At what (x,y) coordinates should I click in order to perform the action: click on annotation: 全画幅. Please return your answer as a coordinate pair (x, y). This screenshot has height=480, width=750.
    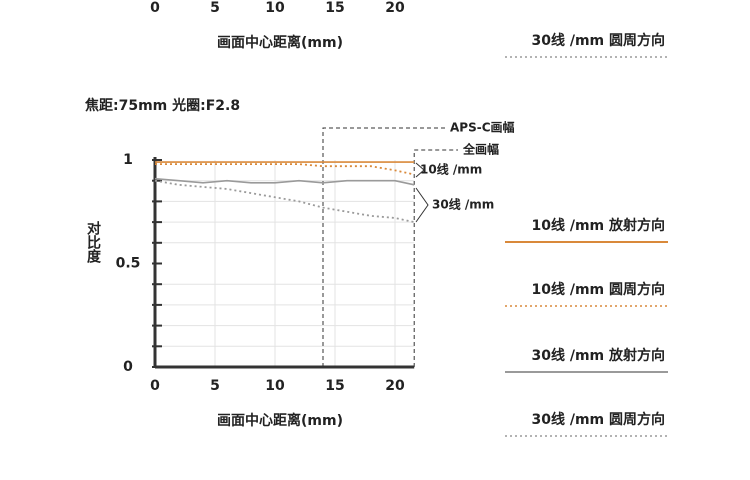
    Looking at the image, I should click on (480, 149).